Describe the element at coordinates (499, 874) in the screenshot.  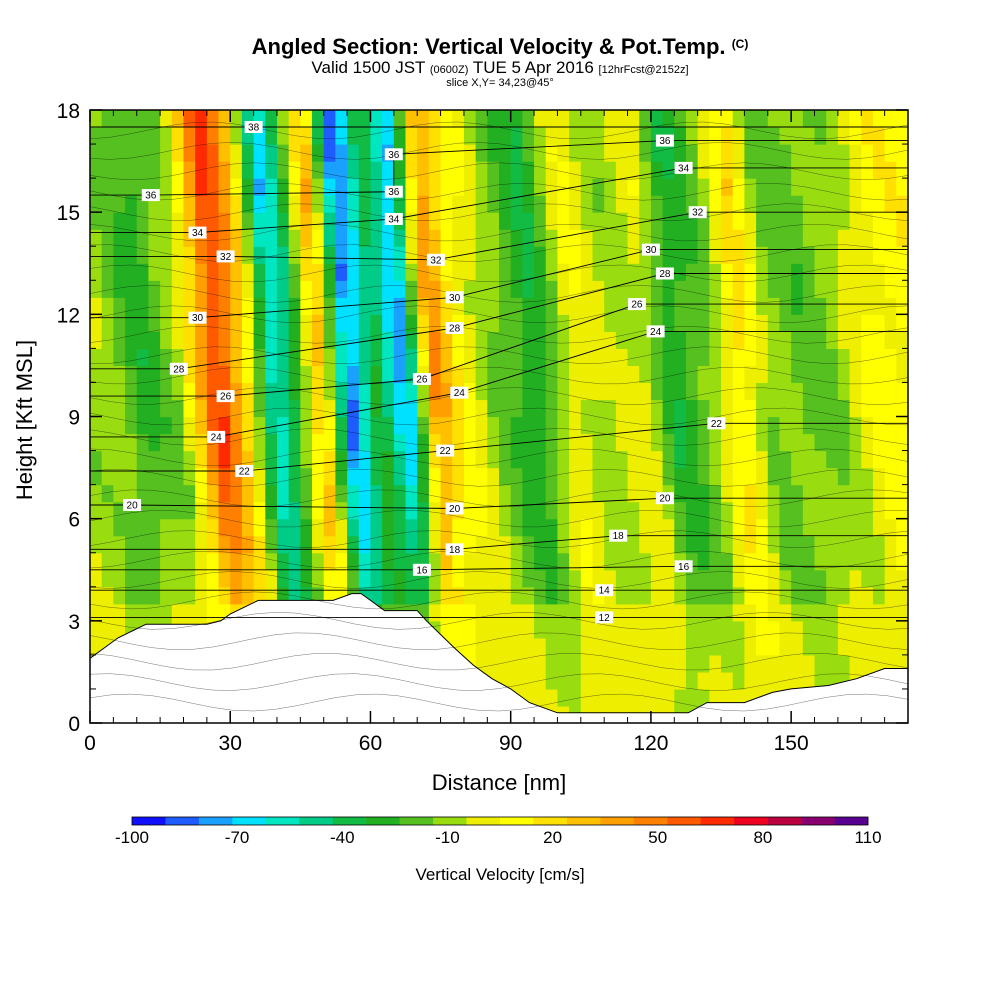
I see `colorbar-title: Vertical Velocity [cm/s]` at that location.